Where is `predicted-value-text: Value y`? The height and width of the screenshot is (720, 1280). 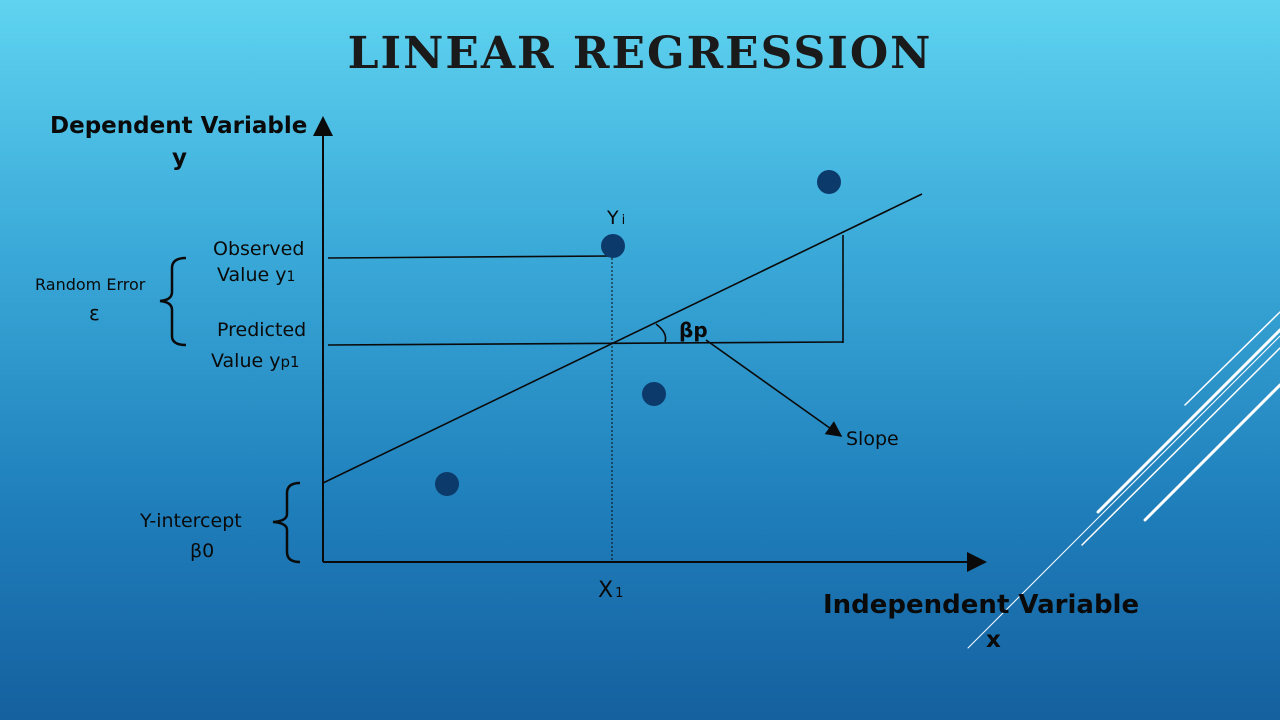
predicted-value-text: Value y is located at coordinates (246, 361).